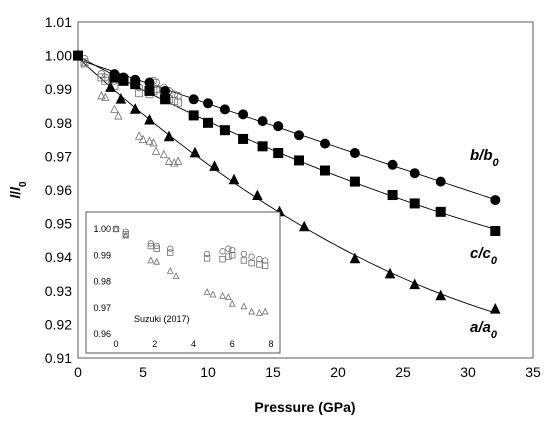 Image resolution: width=550 pixels, height=421 pixels. I want to click on inset-y-ticks: 0.96 0.97 0.98 0.99 1.00, so click(102, 281).